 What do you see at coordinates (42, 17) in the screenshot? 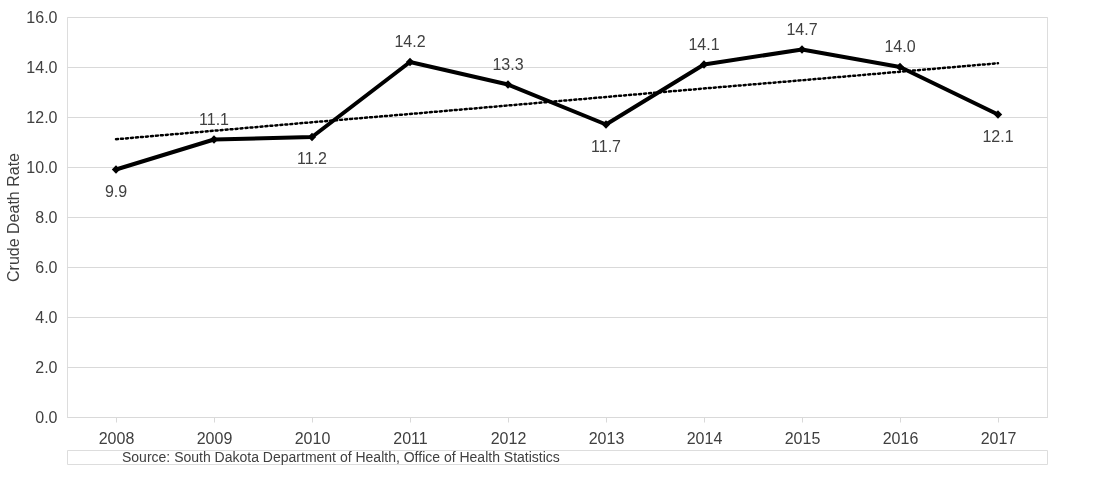
I see `y-tick-label: 16.0` at bounding box center [42, 17].